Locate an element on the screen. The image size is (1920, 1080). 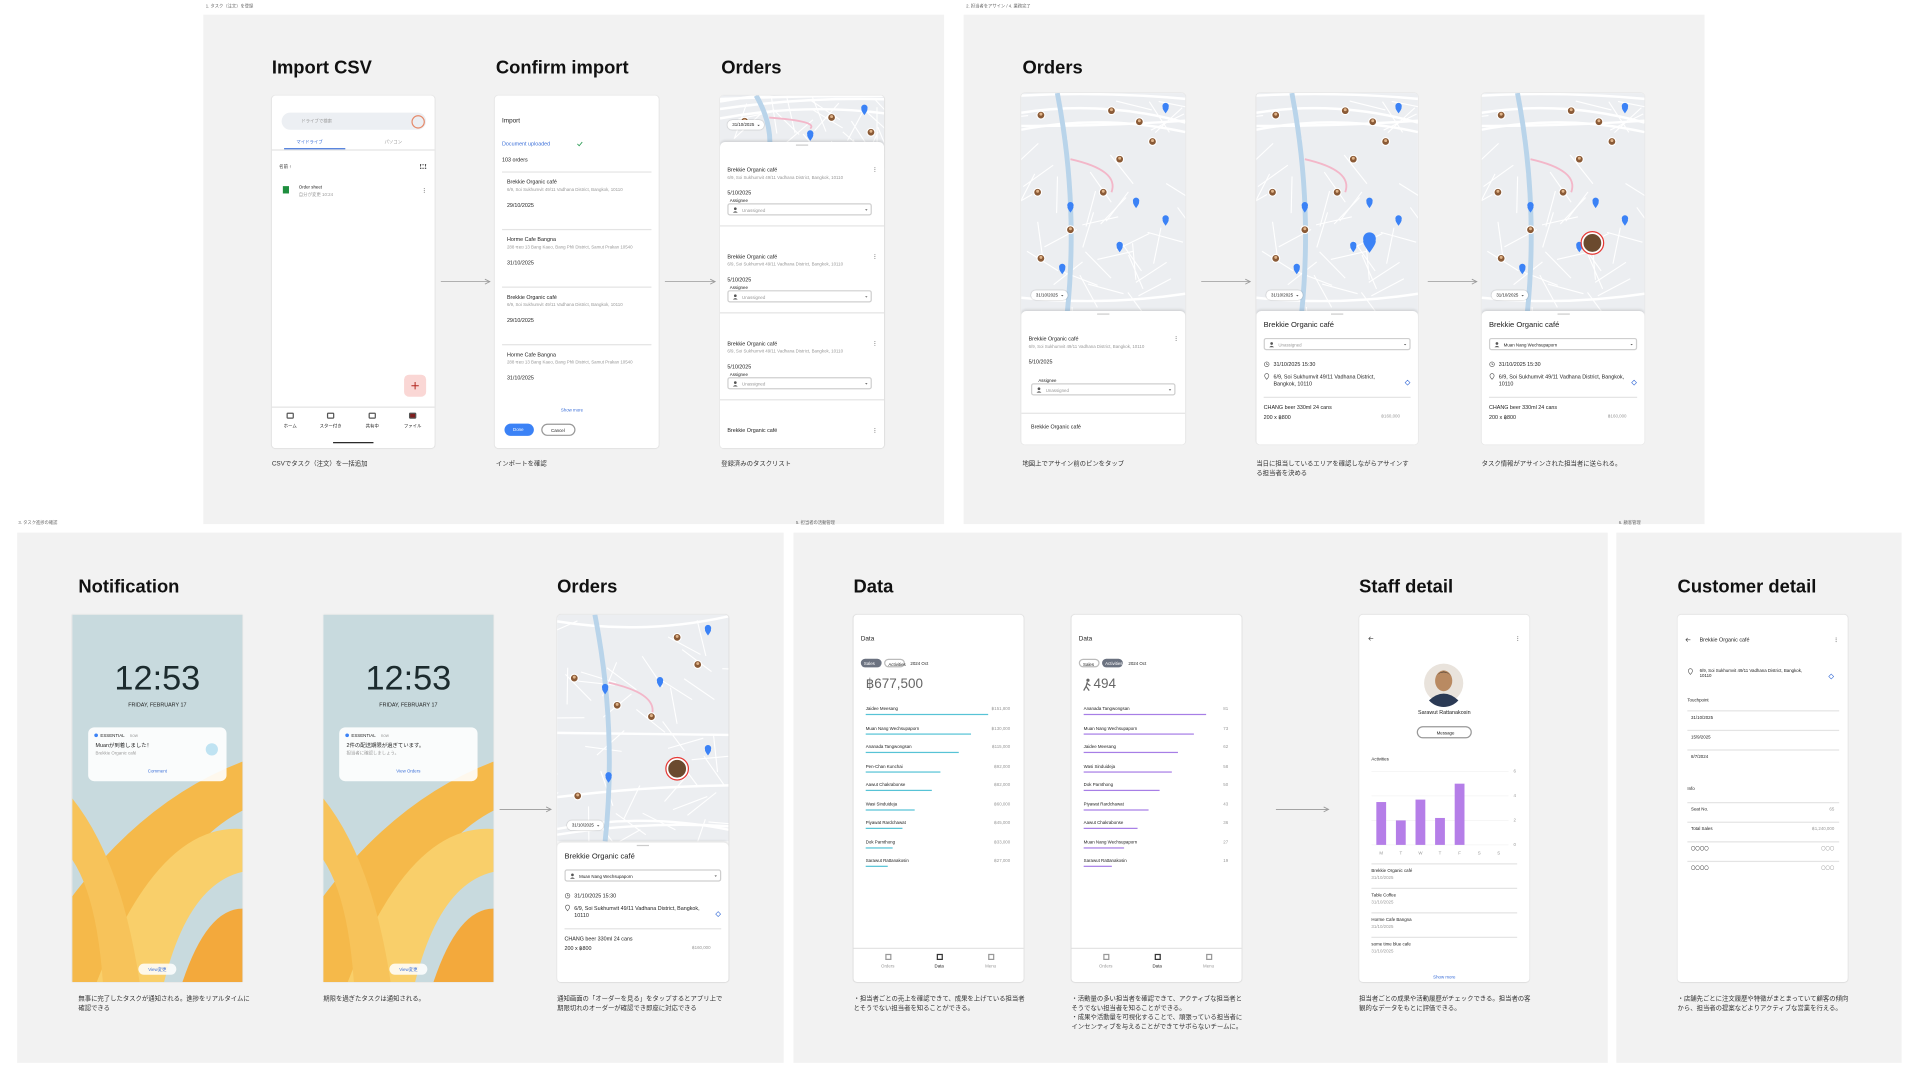
caption: タスク情報がアサインされた担当者に送られる。 is located at coordinates (1551, 464).